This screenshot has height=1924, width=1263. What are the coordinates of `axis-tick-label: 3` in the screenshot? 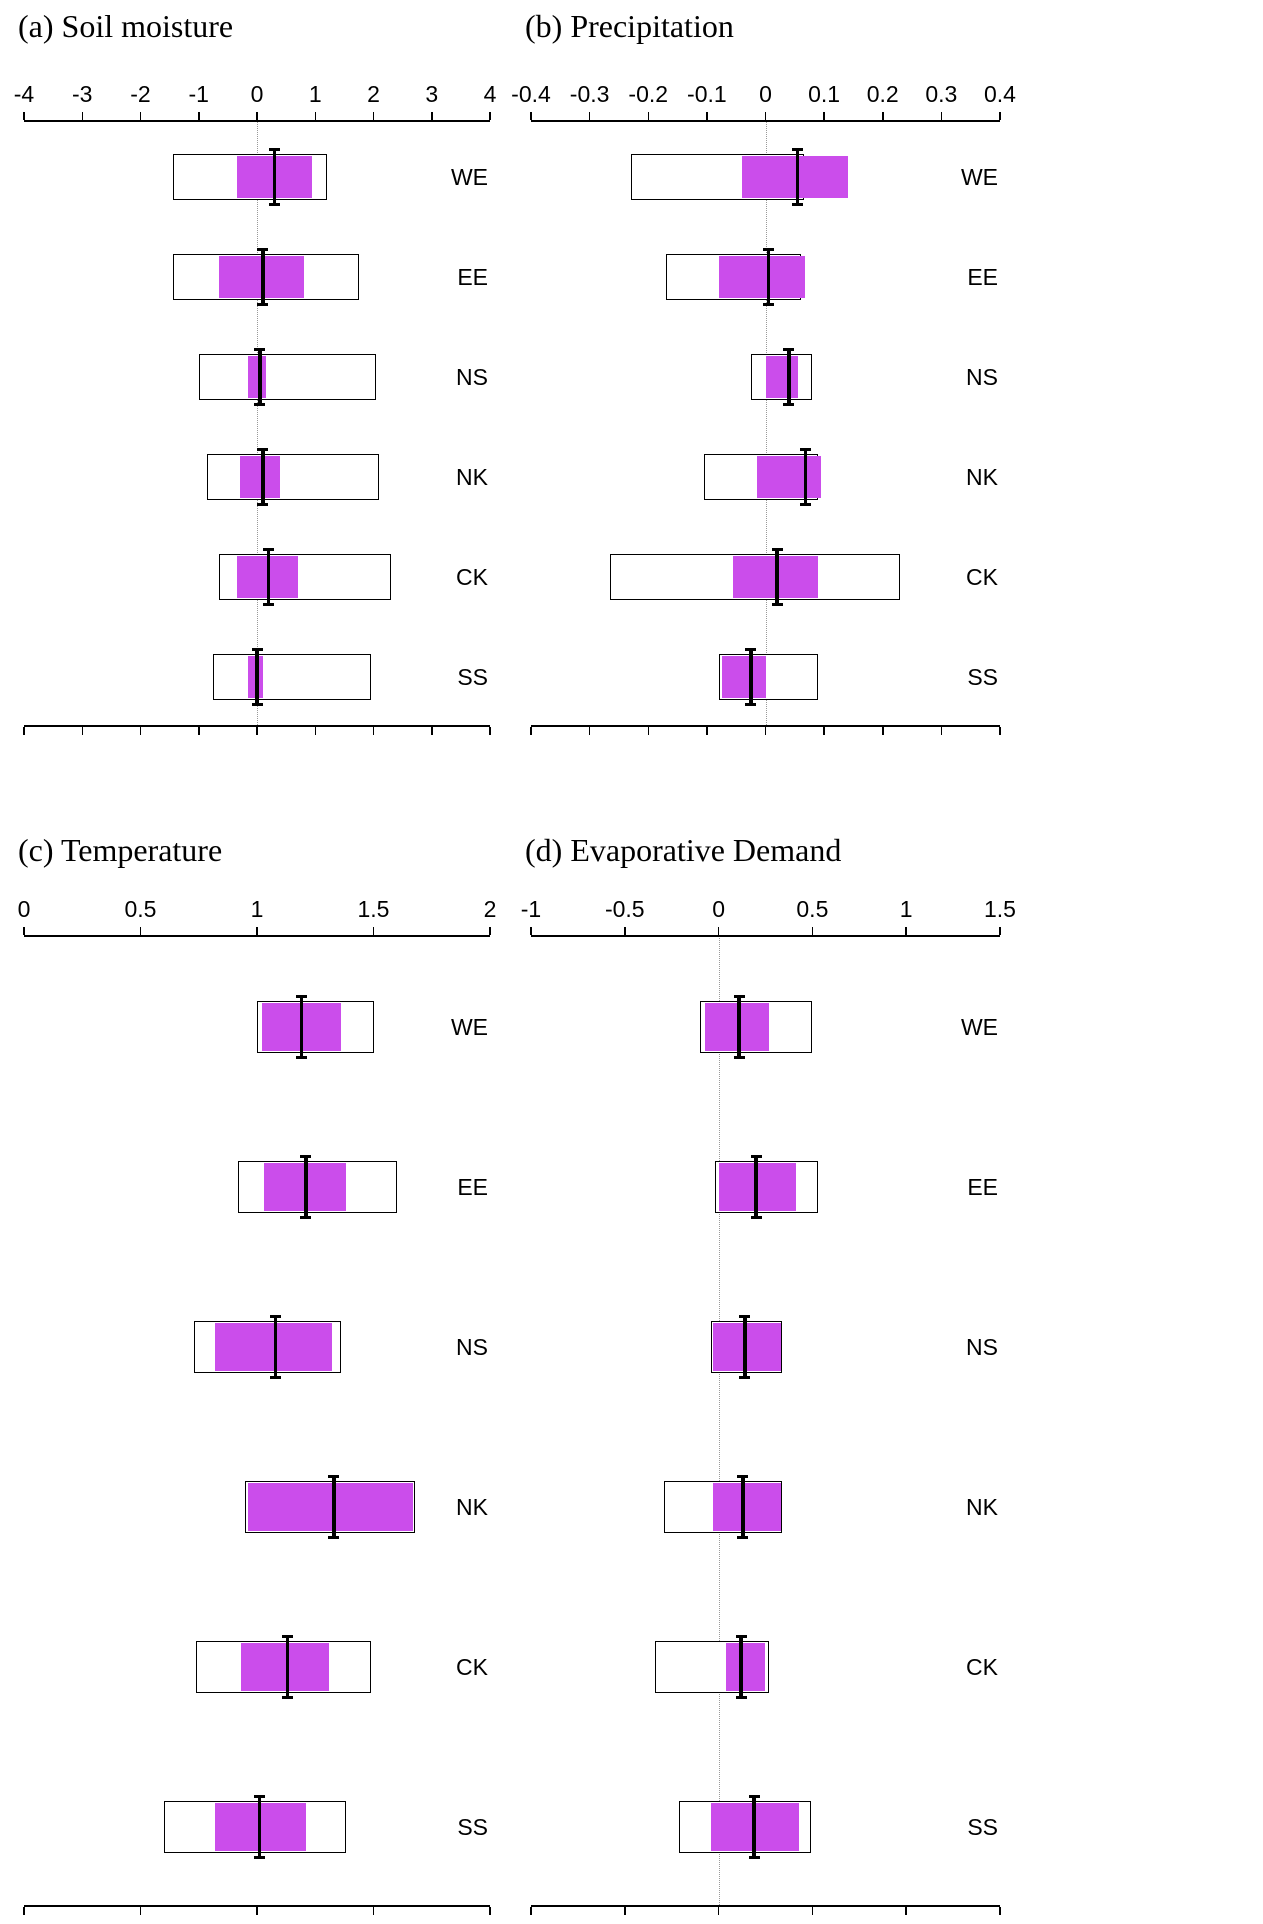 It's located at (432, 94).